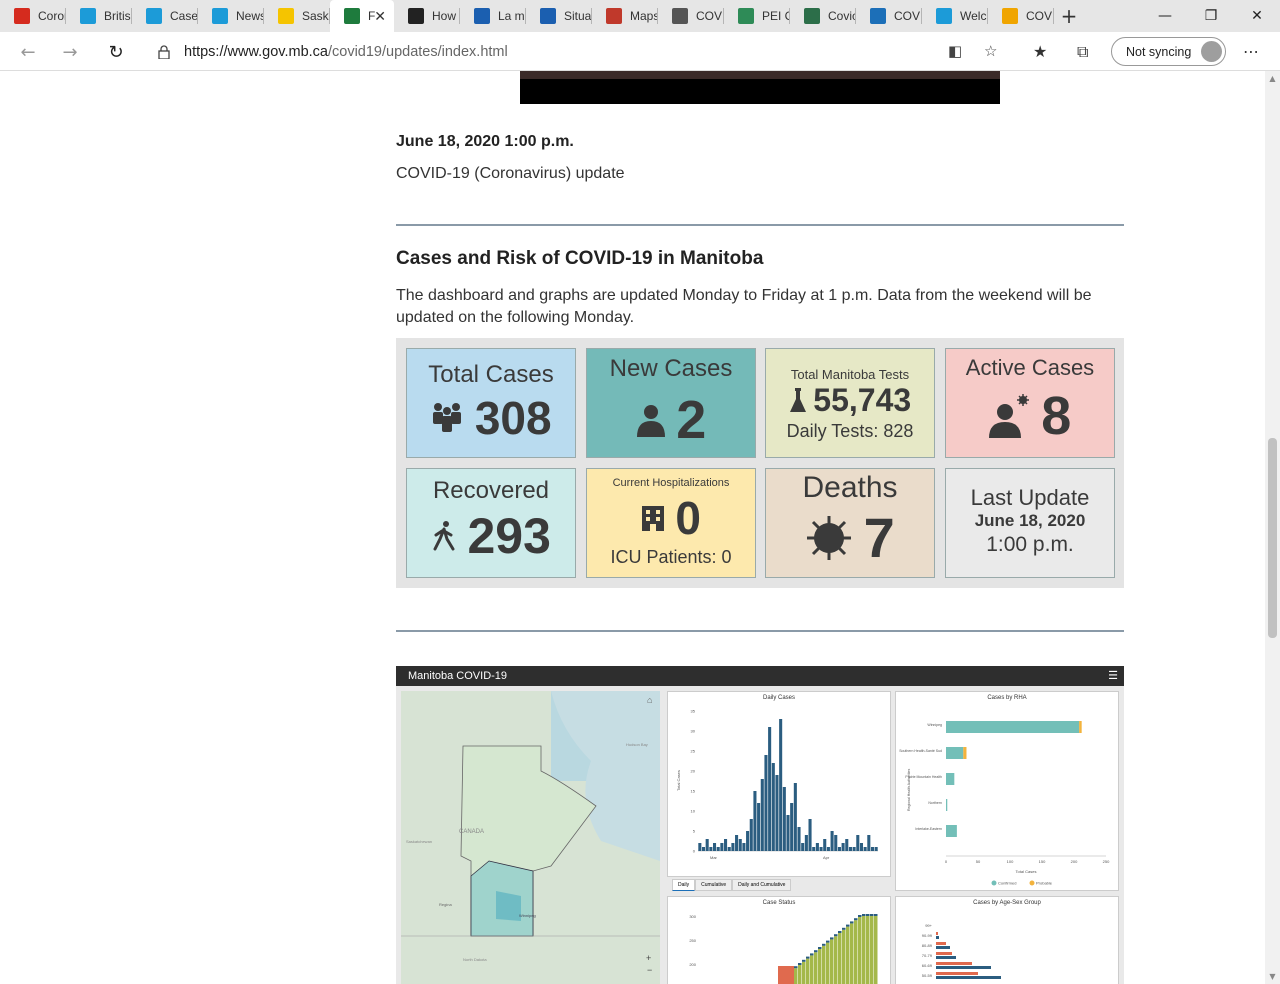  I want to click on vertical-scrollbar: ▲ ▼, so click(1272, 527).